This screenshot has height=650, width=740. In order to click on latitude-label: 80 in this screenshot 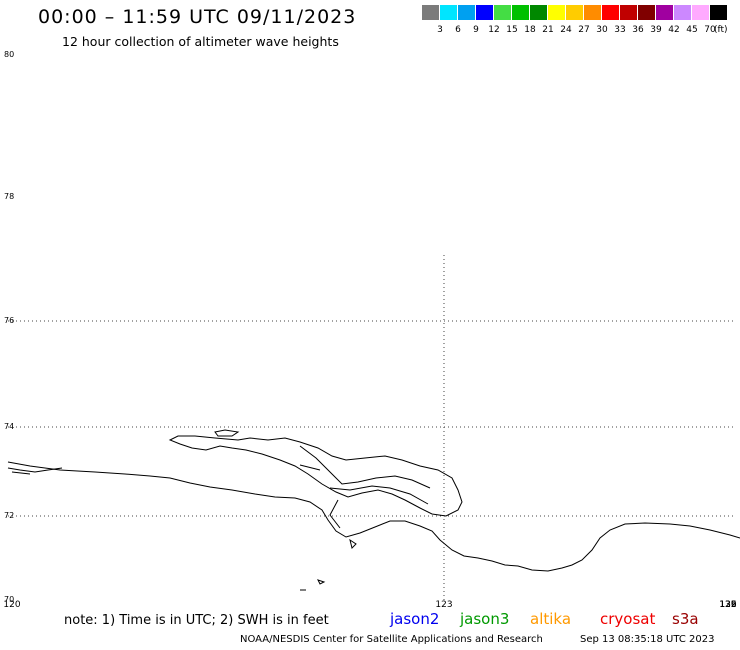, I will do `click(9, 54)`.